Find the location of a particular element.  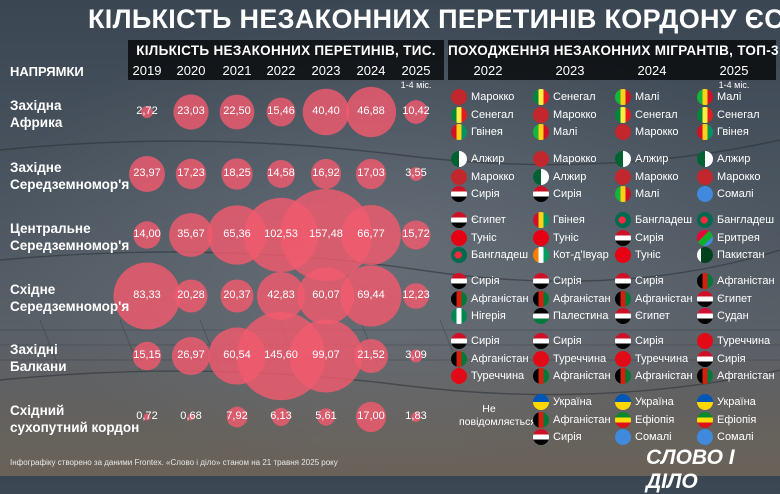

value-label: 40,40 is located at coordinates (326, 111).